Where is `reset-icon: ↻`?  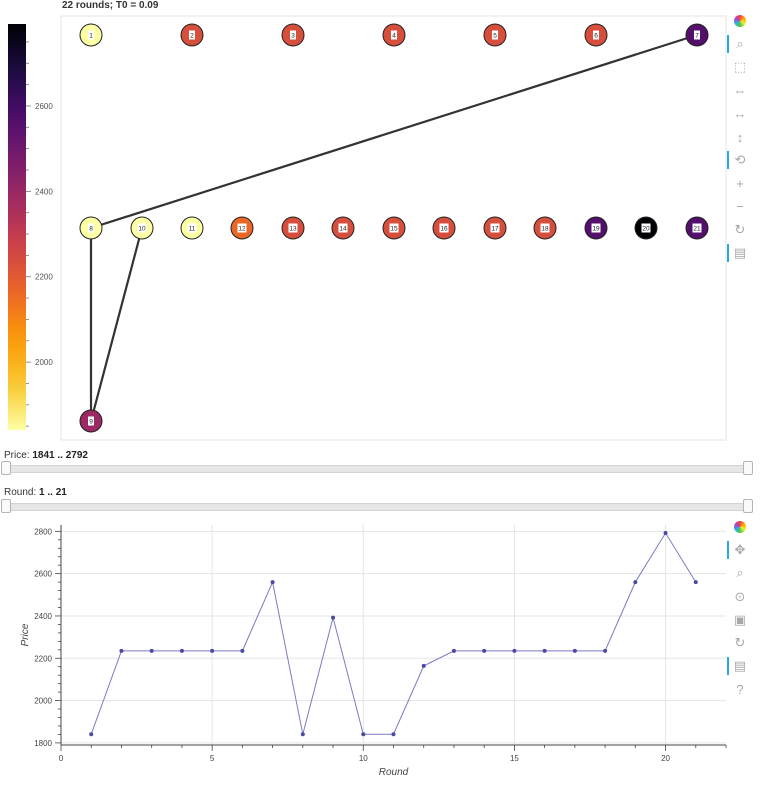
reset-icon: ↻ is located at coordinates (740, 642).